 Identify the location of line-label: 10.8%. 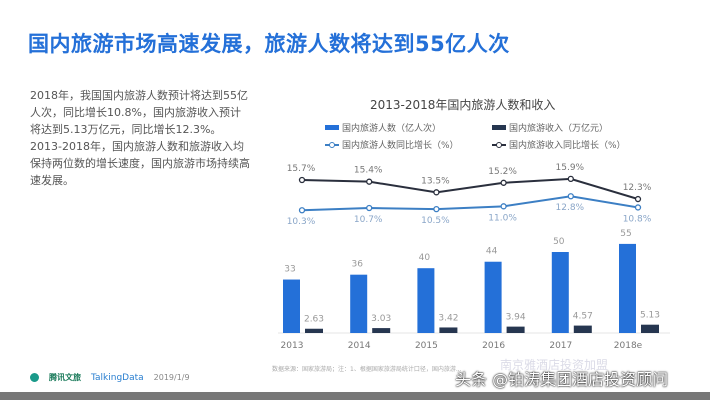
(637, 219).